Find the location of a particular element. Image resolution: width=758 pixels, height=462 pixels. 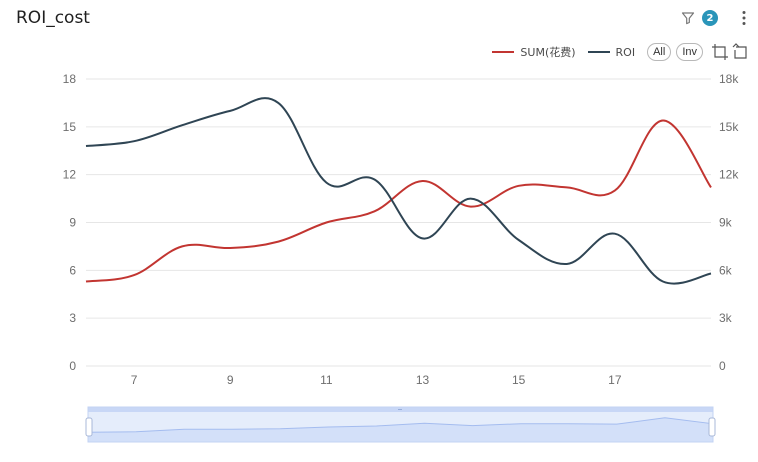

y-right-tick-label: 9k is located at coordinates (726, 223).